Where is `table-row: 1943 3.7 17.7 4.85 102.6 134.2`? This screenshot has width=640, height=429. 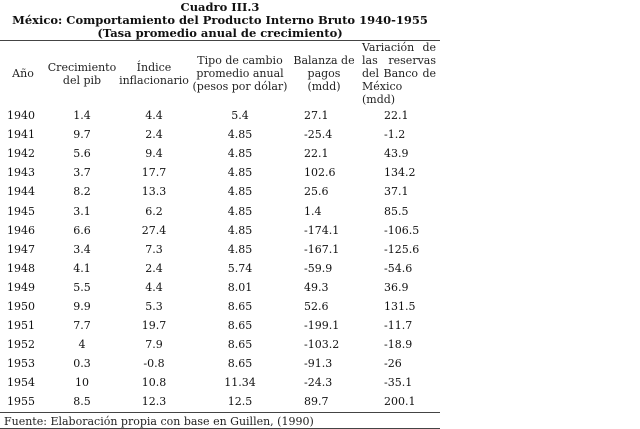
table-row: 1943 3.7 17.7 4.85 102.6 134.2 is located at coordinates (220, 172).